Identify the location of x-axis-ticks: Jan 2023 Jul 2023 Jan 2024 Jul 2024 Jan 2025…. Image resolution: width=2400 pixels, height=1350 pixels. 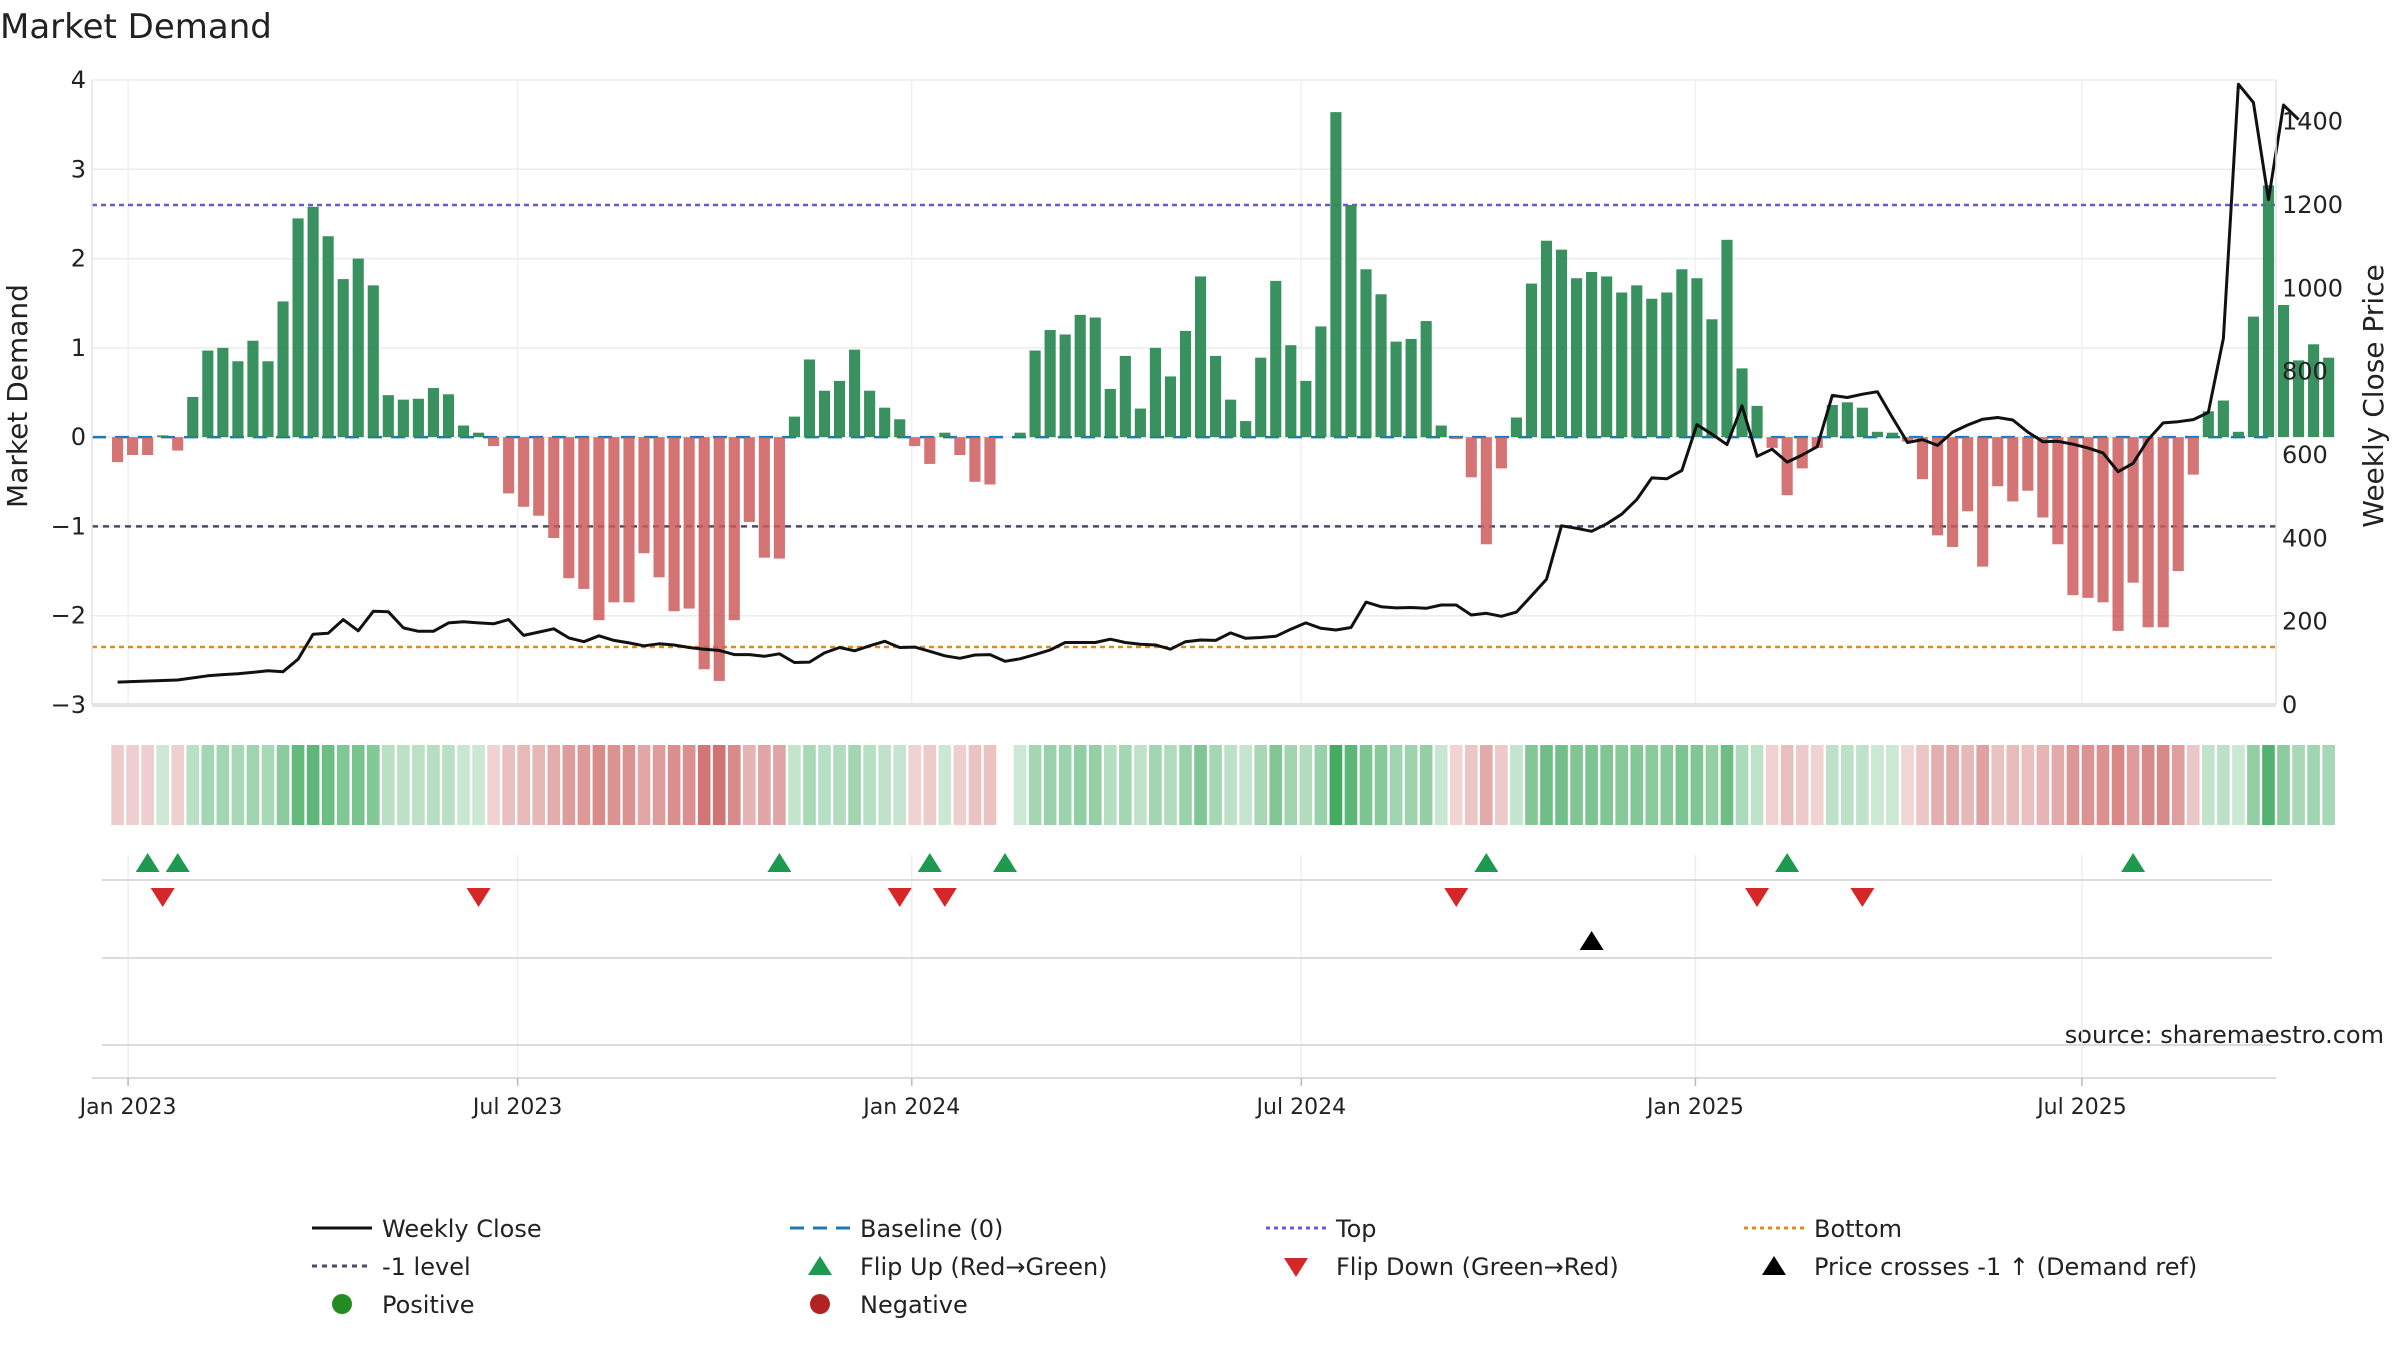
(1102, 1099).